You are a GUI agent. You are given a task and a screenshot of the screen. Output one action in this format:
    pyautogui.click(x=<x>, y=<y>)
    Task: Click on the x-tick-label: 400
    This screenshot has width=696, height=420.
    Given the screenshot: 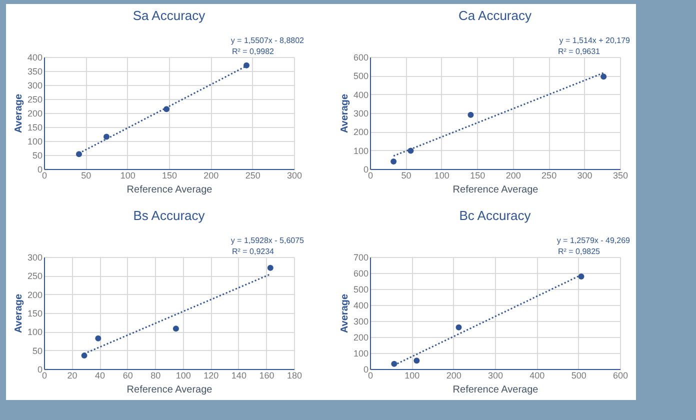 What is the action you would take?
    pyautogui.click(x=537, y=375)
    